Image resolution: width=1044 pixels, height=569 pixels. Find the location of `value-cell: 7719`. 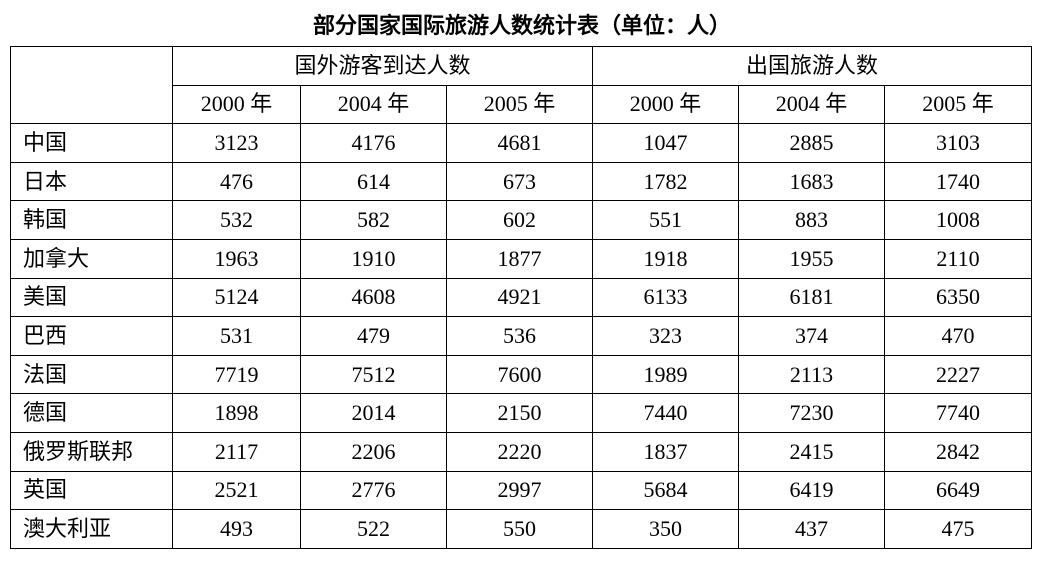

value-cell: 7719 is located at coordinates (236, 374).